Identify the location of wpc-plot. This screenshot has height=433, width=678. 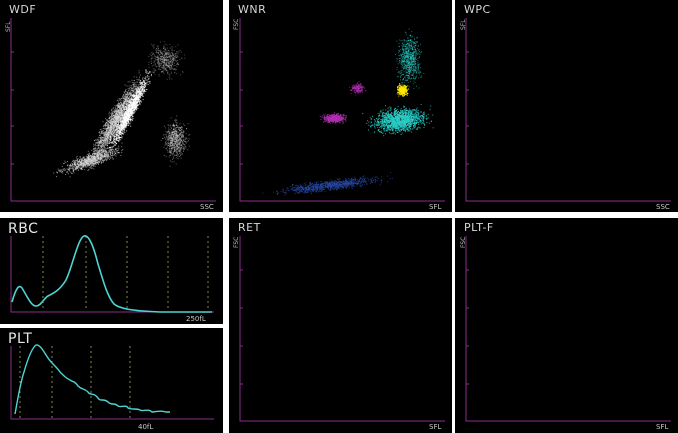
(568, 110).